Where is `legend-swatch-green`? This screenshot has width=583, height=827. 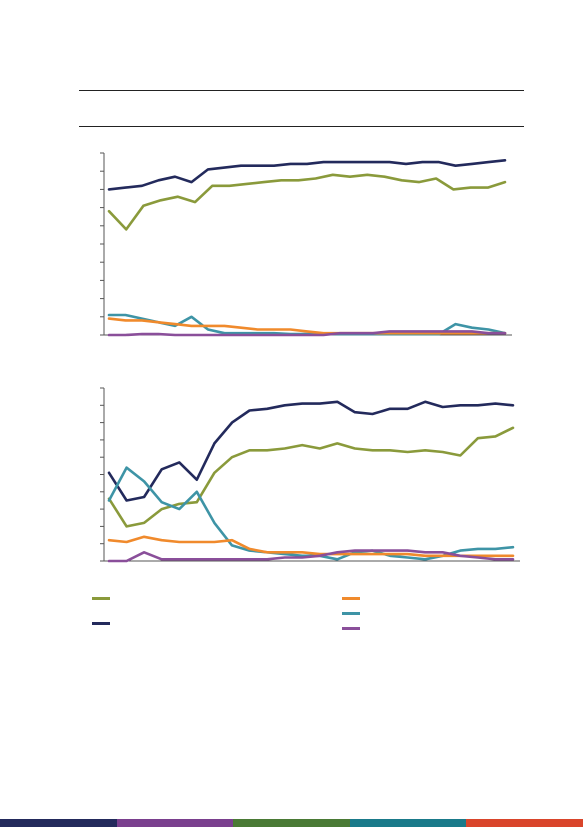 legend-swatch-green is located at coordinates (101, 598).